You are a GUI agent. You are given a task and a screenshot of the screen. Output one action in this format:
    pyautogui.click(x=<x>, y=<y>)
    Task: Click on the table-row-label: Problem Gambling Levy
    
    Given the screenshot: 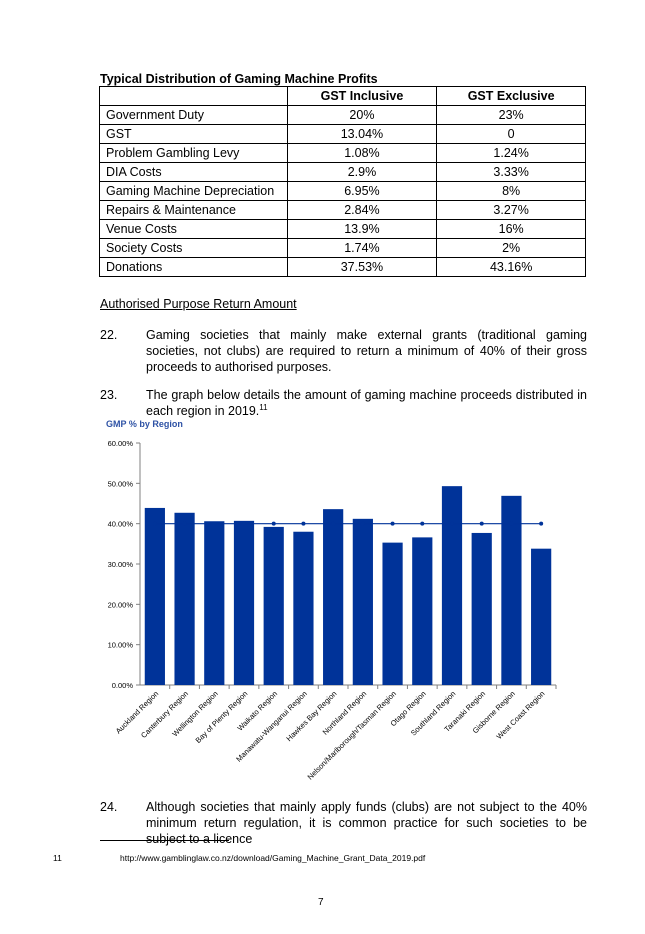 What is the action you would take?
    pyautogui.click(x=193, y=153)
    